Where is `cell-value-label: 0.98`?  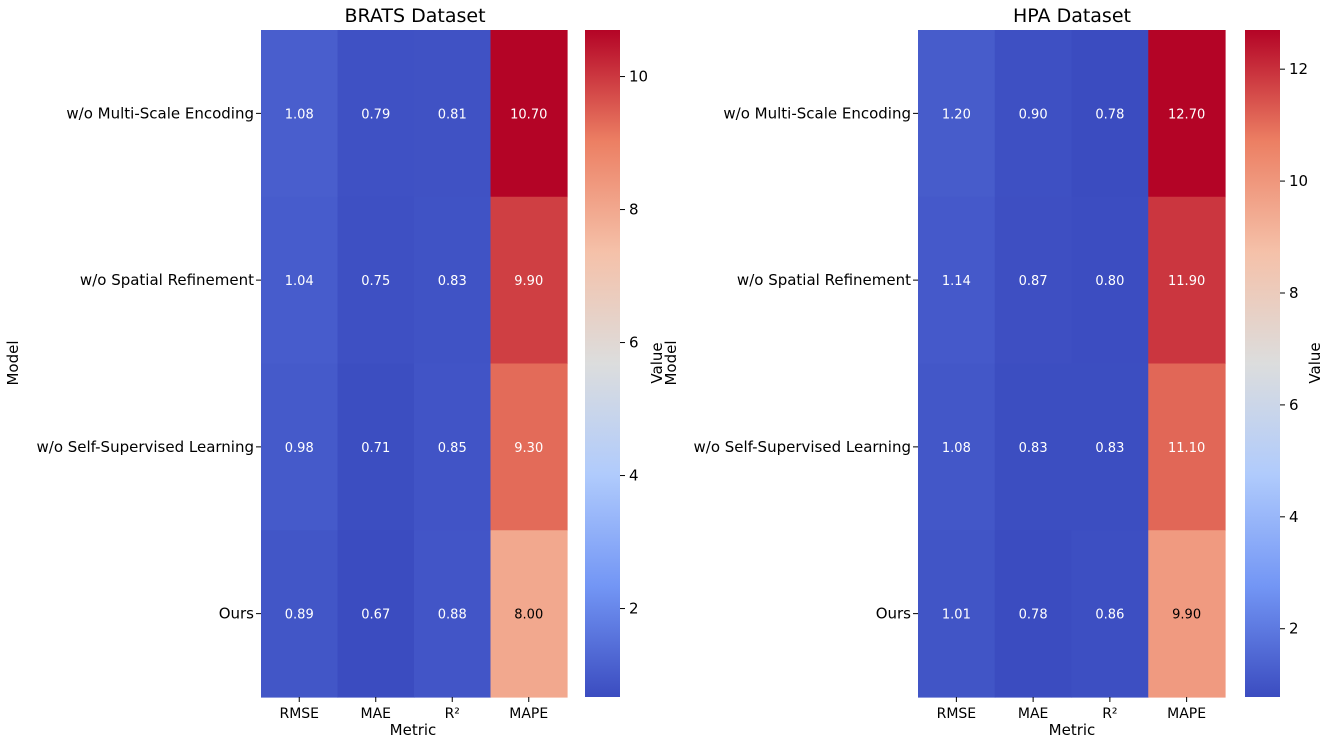 cell-value-label: 0.98 is located at coordinates (299, 448).